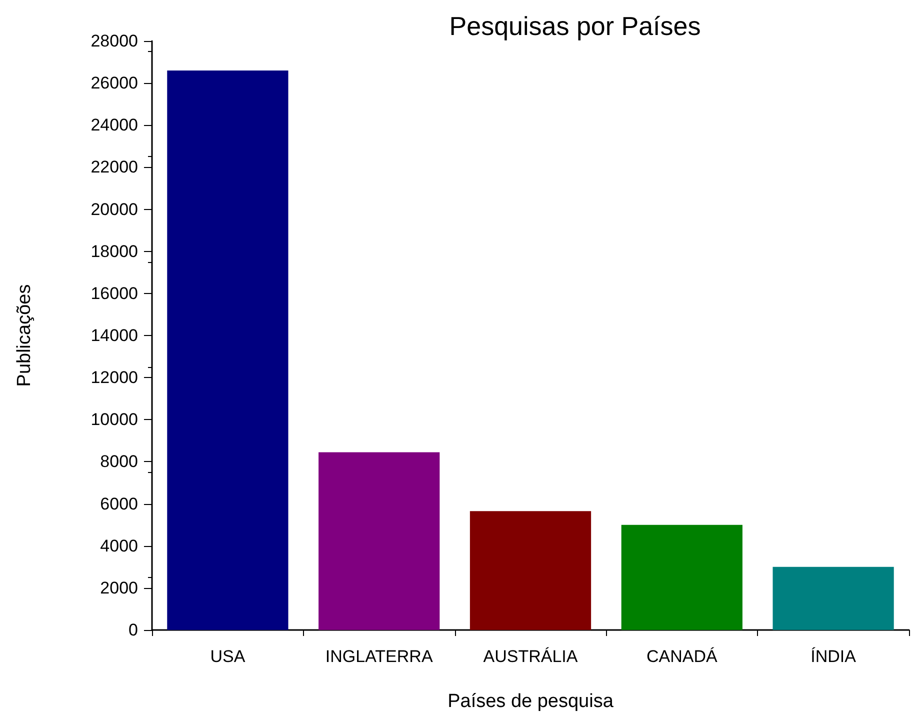 Image resolution: width=912 pixels, height=727 pixels. I want to click on y-tick-label: 8000, so click(119, 462).